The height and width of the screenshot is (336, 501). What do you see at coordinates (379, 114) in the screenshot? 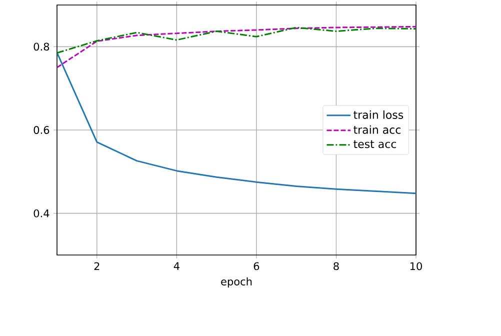
I see `legend-label: train loss` at bounding box center [379, 114].